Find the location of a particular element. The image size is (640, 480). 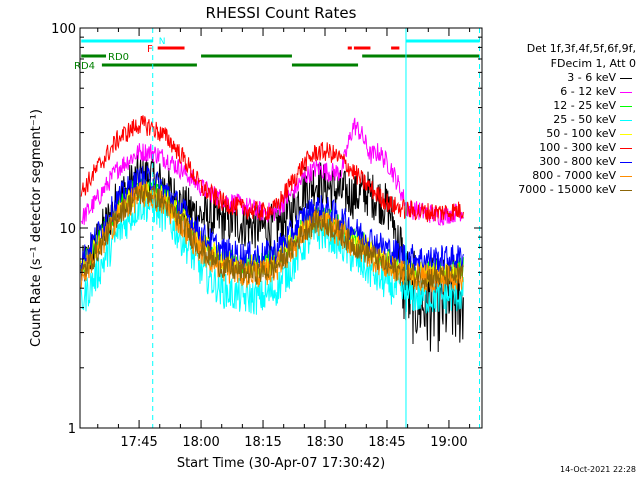

legend-entry: 25 - 50 keV is located at coordinates (557, 120).